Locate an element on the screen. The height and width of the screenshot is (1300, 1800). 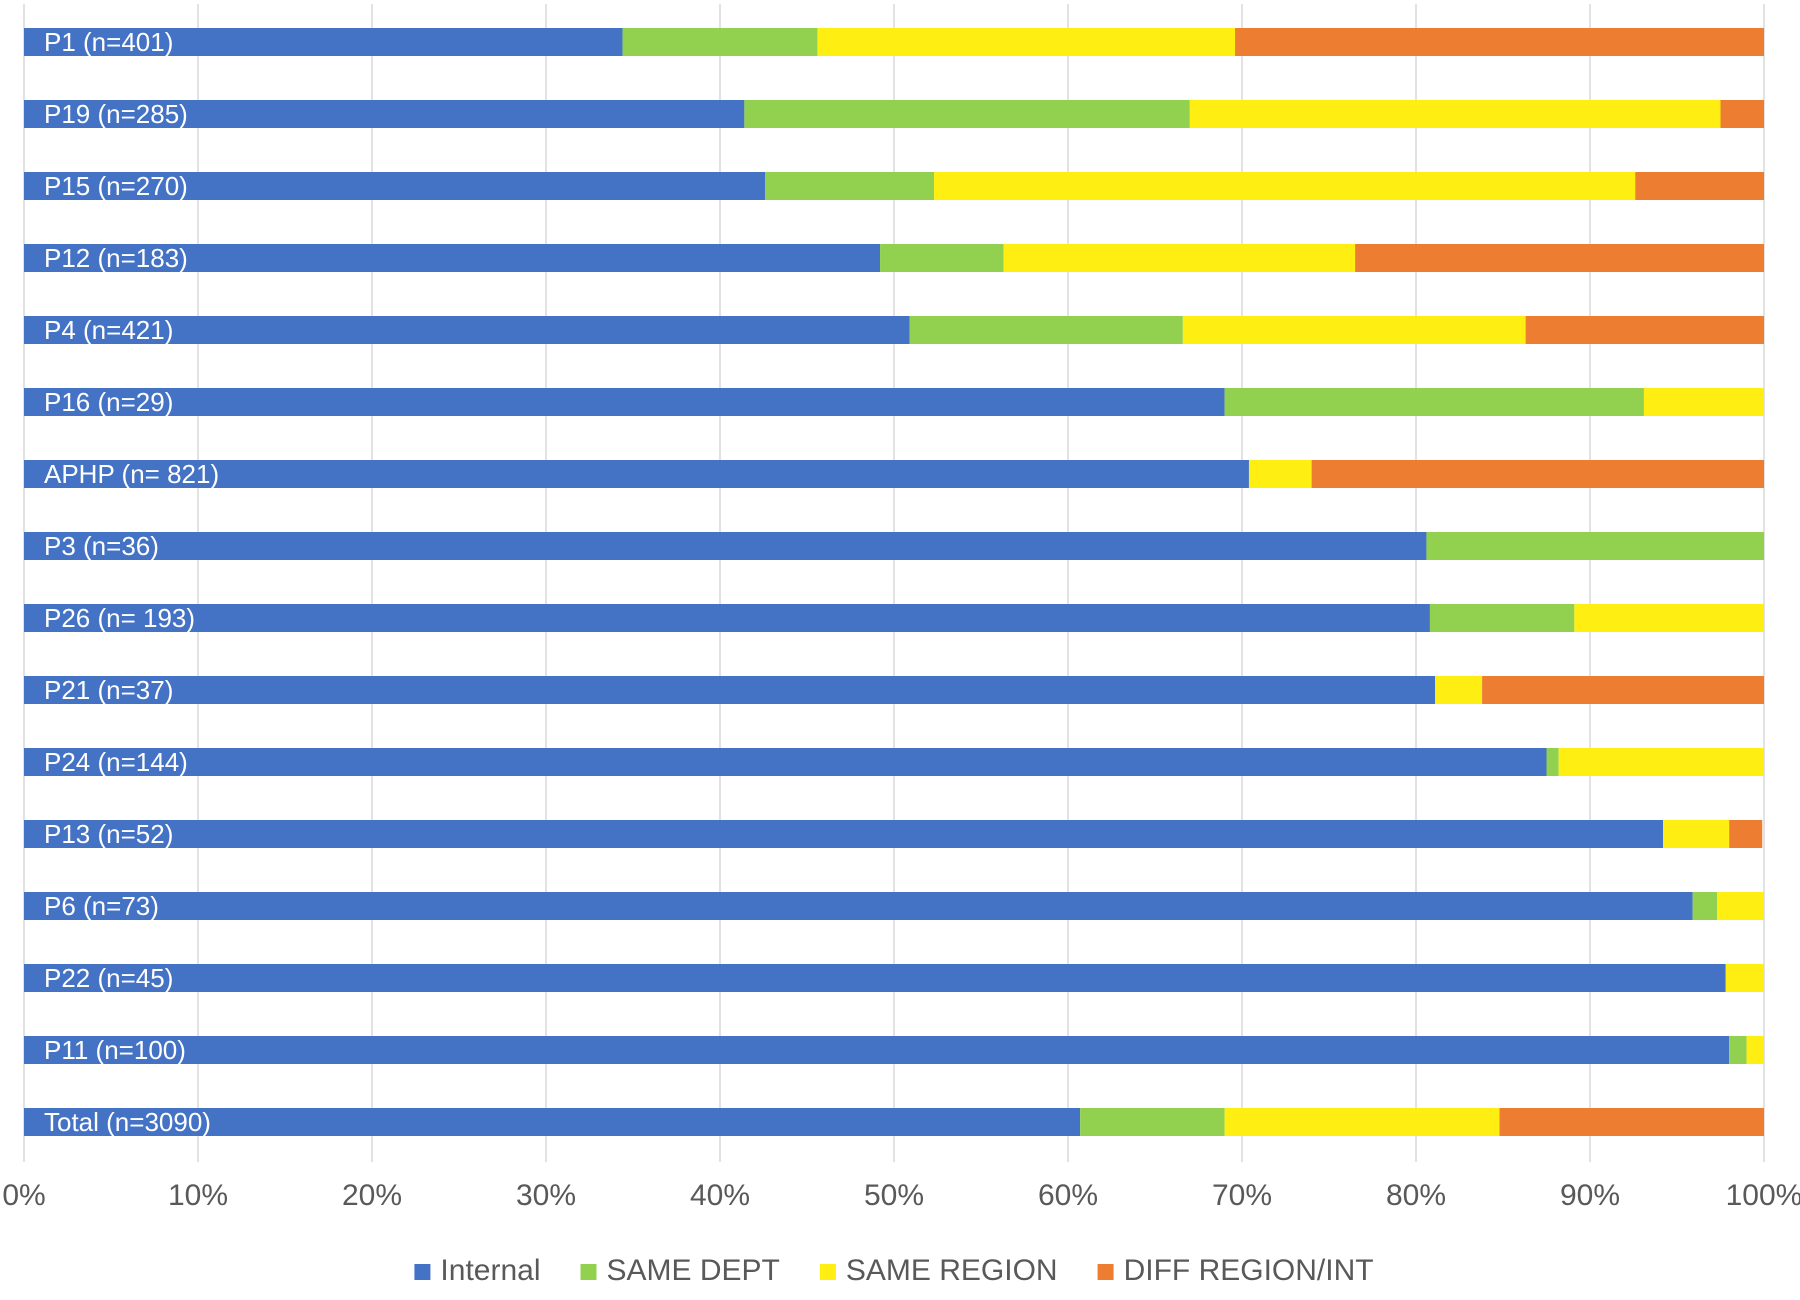
category-label: P11 (n=100) is located at coordinates (115, 1050).